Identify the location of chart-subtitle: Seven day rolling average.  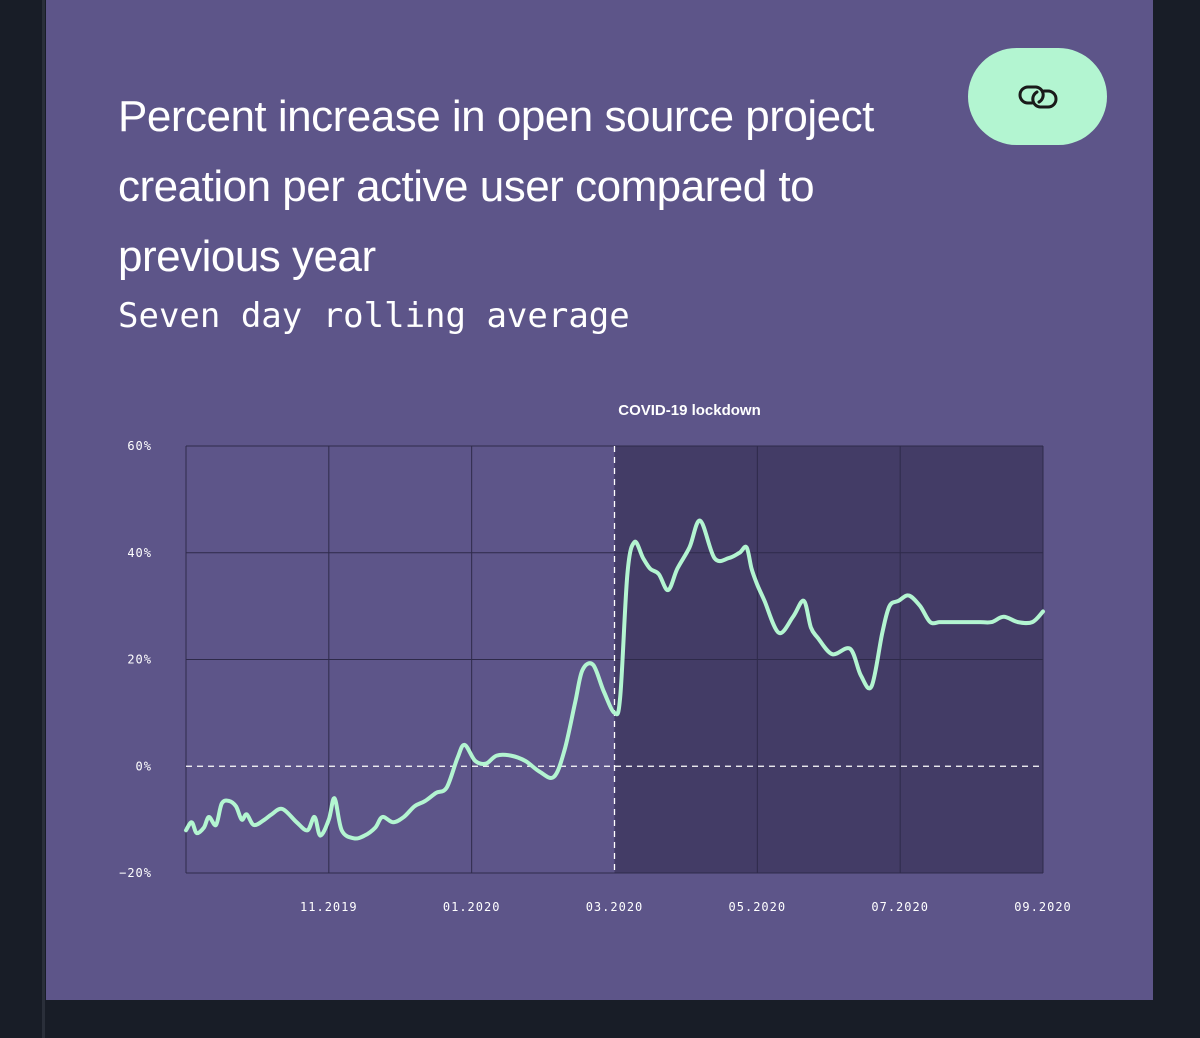
(374, 316).